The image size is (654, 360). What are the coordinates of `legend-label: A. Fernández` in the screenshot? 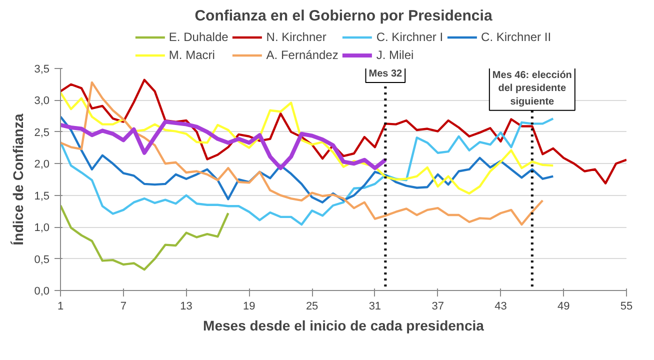 It's located at (302, 55).